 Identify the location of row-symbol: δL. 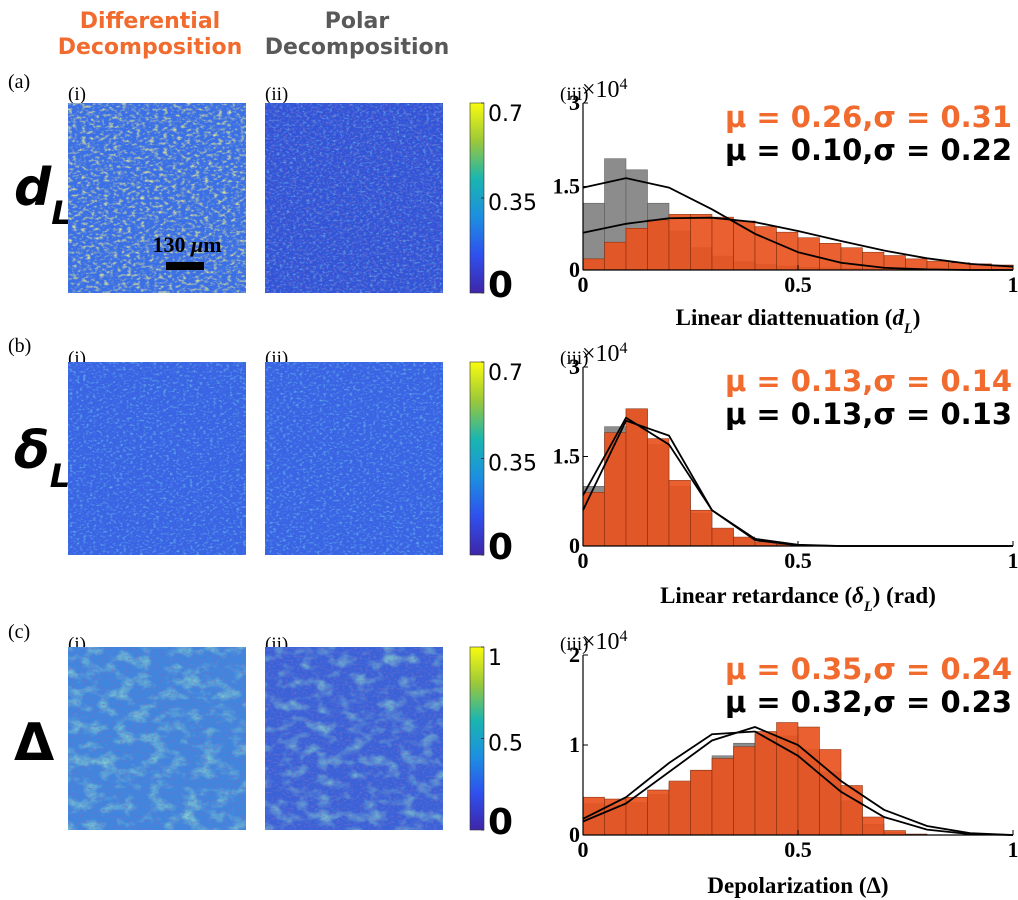
(42, 458).